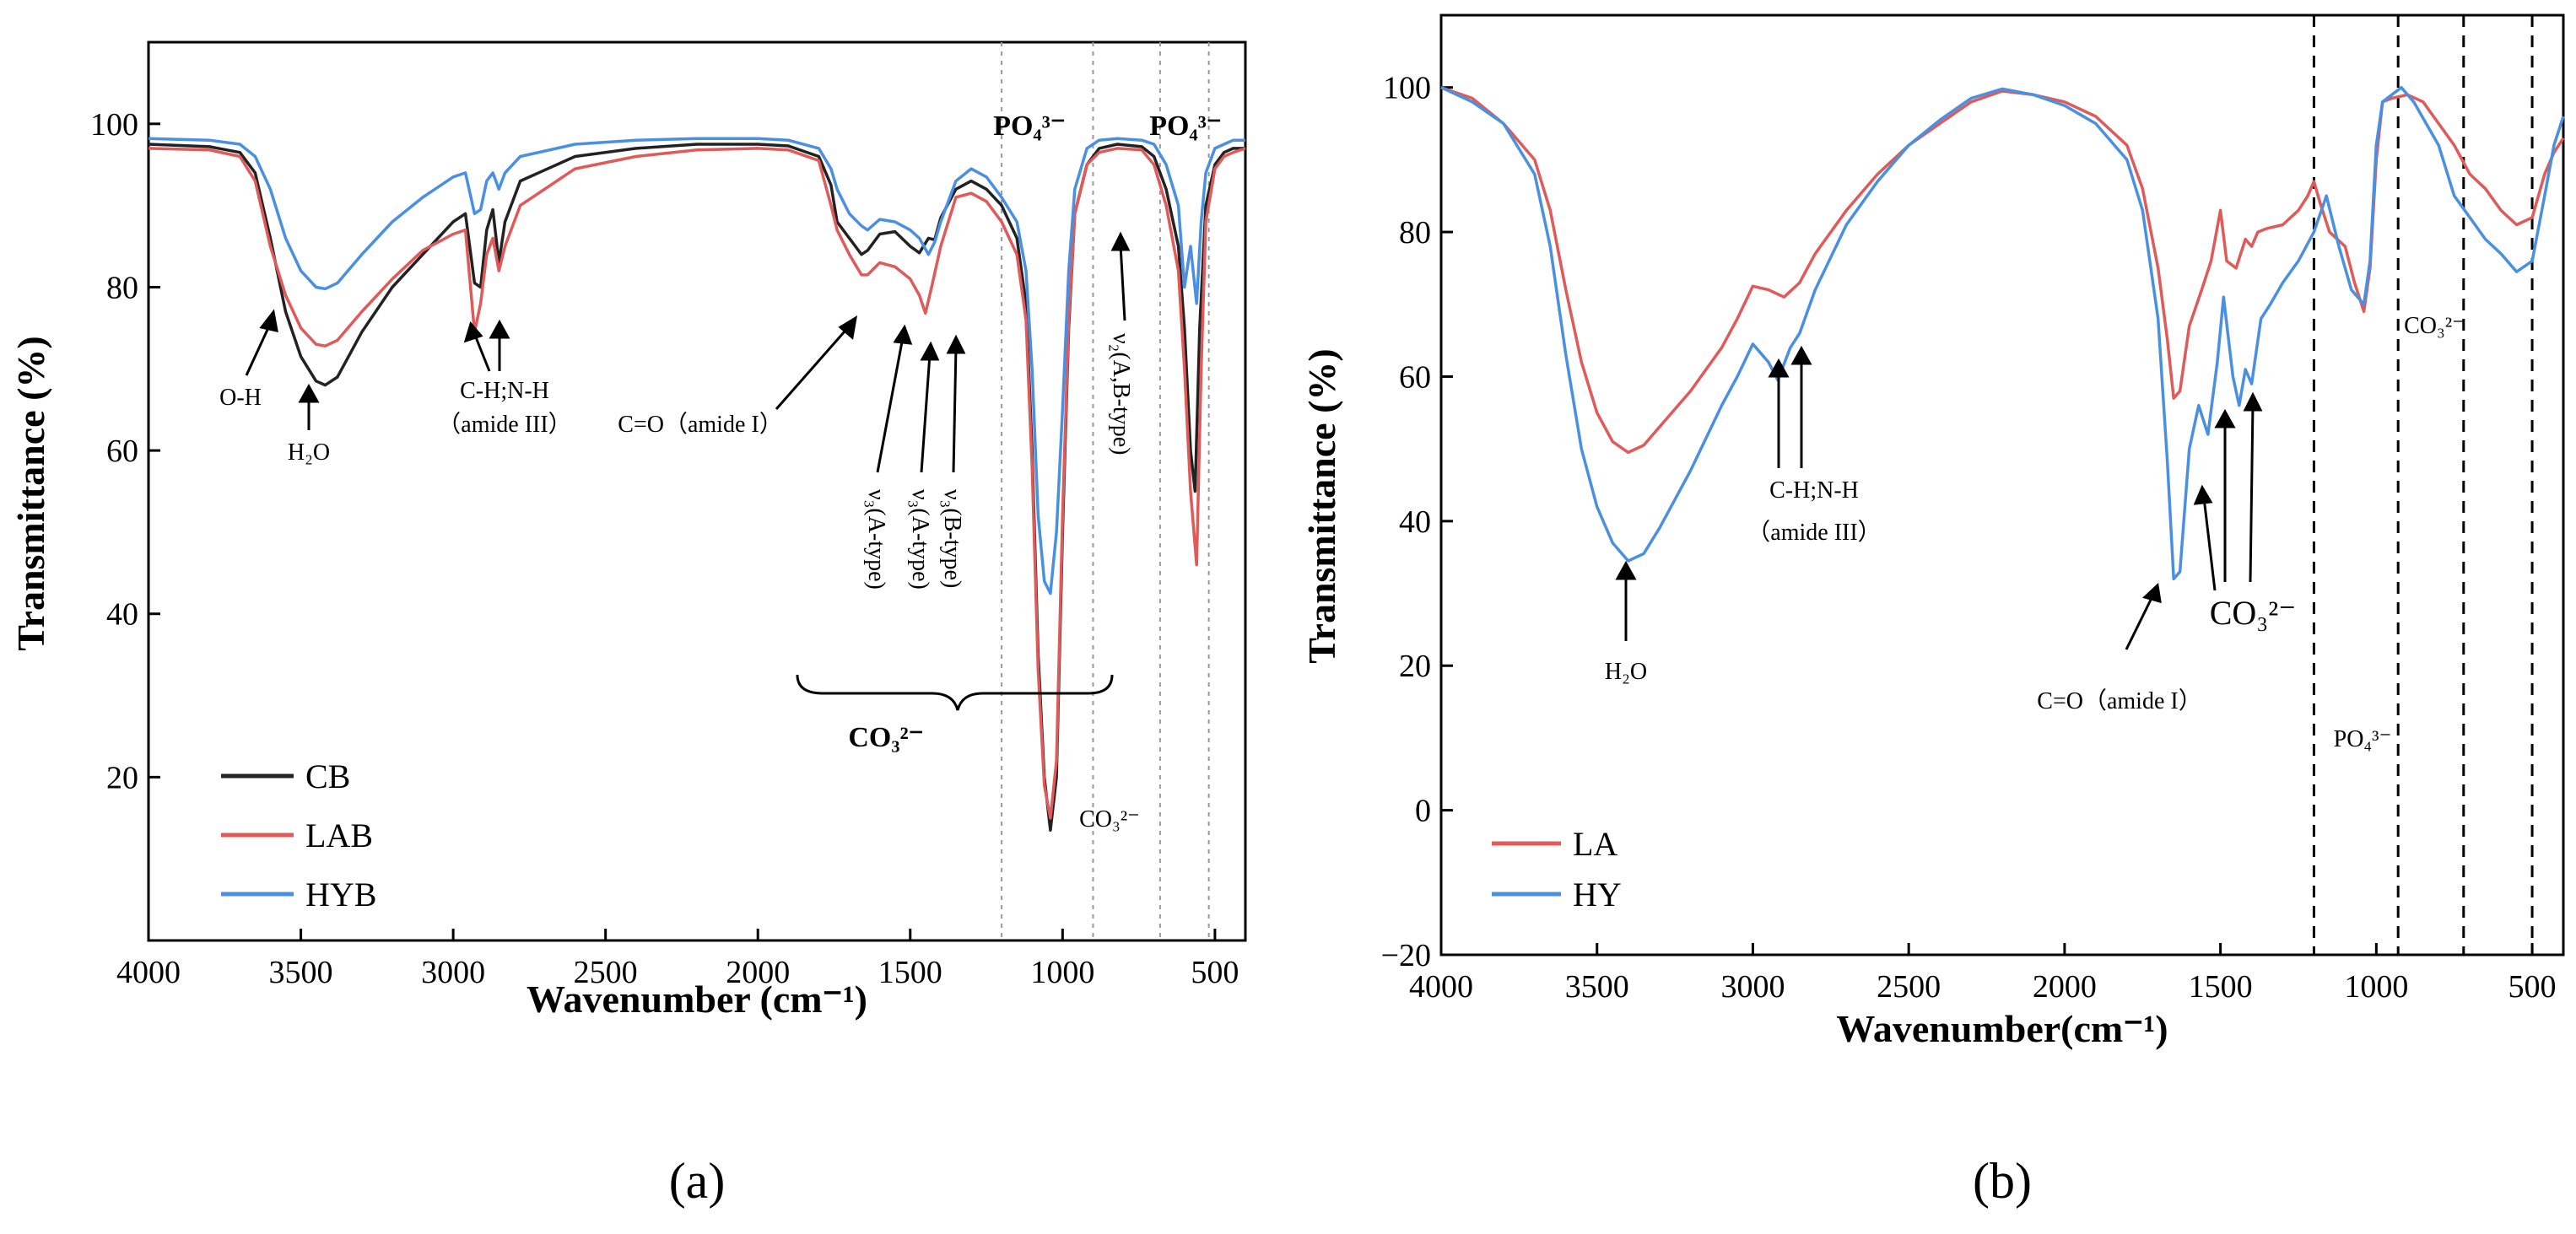 Image resolution: width=2576 pixels, height=1234 pixels. What do you see at coordinates (114, 125) in the screenshot?
I see `panel-a-ytick-label: 100` at bounding box center [114, 125].